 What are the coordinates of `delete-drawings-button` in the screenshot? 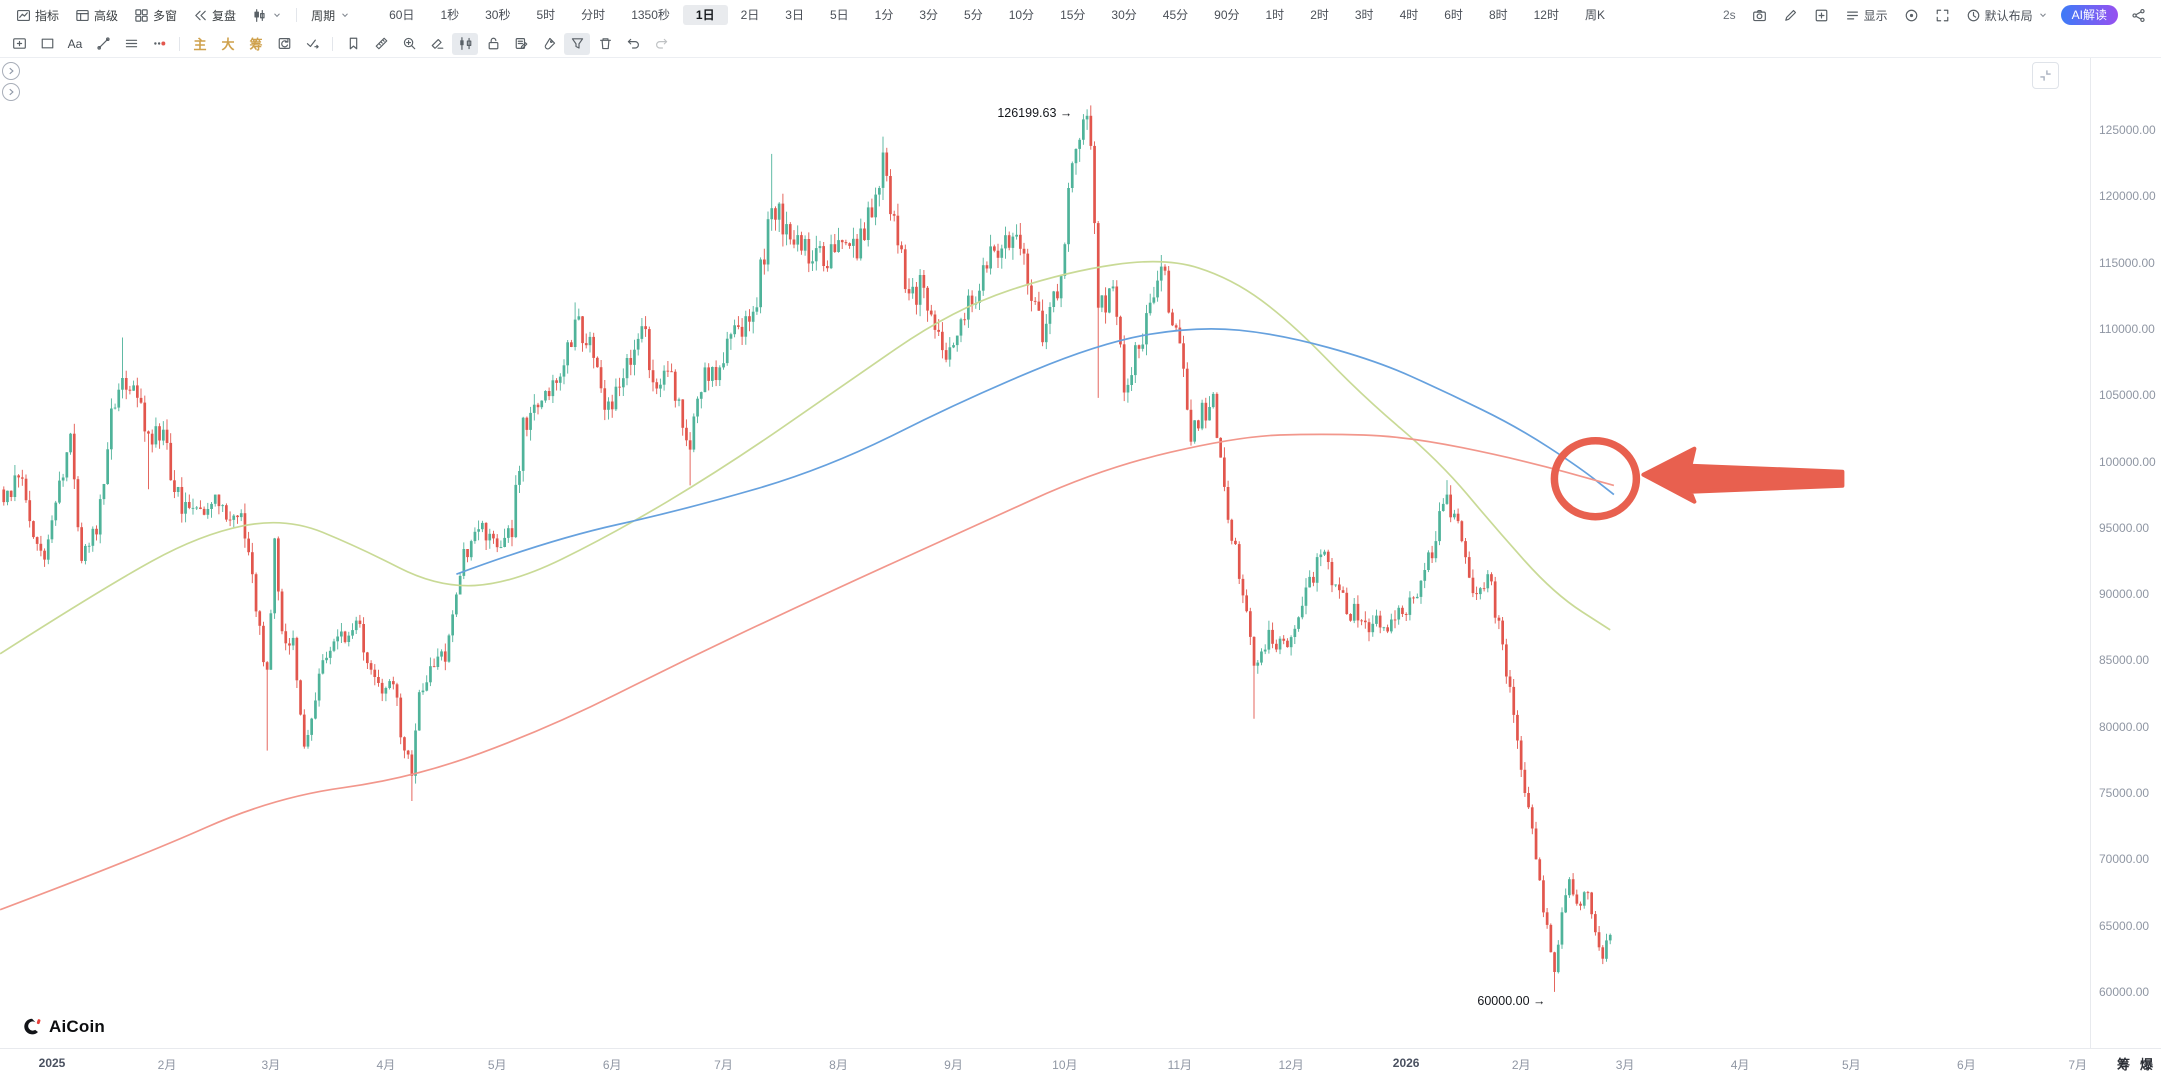 It's located at (605, 44).